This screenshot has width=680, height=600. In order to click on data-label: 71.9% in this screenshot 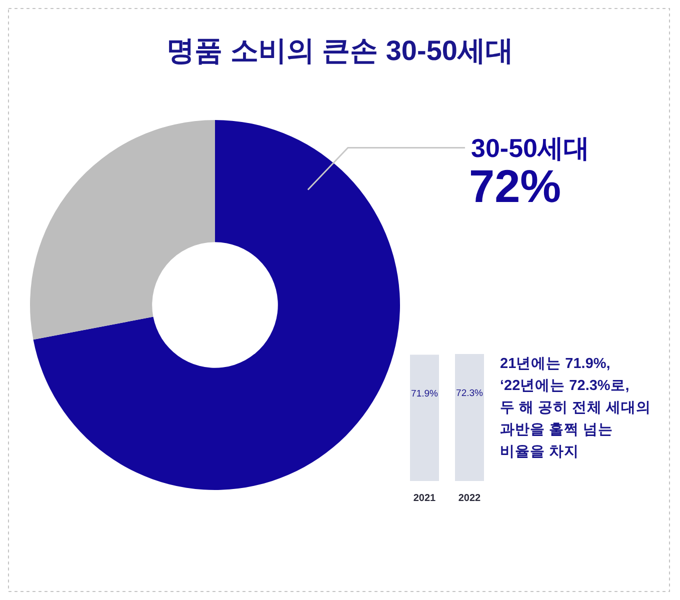, I will do `click(425, 394)`.